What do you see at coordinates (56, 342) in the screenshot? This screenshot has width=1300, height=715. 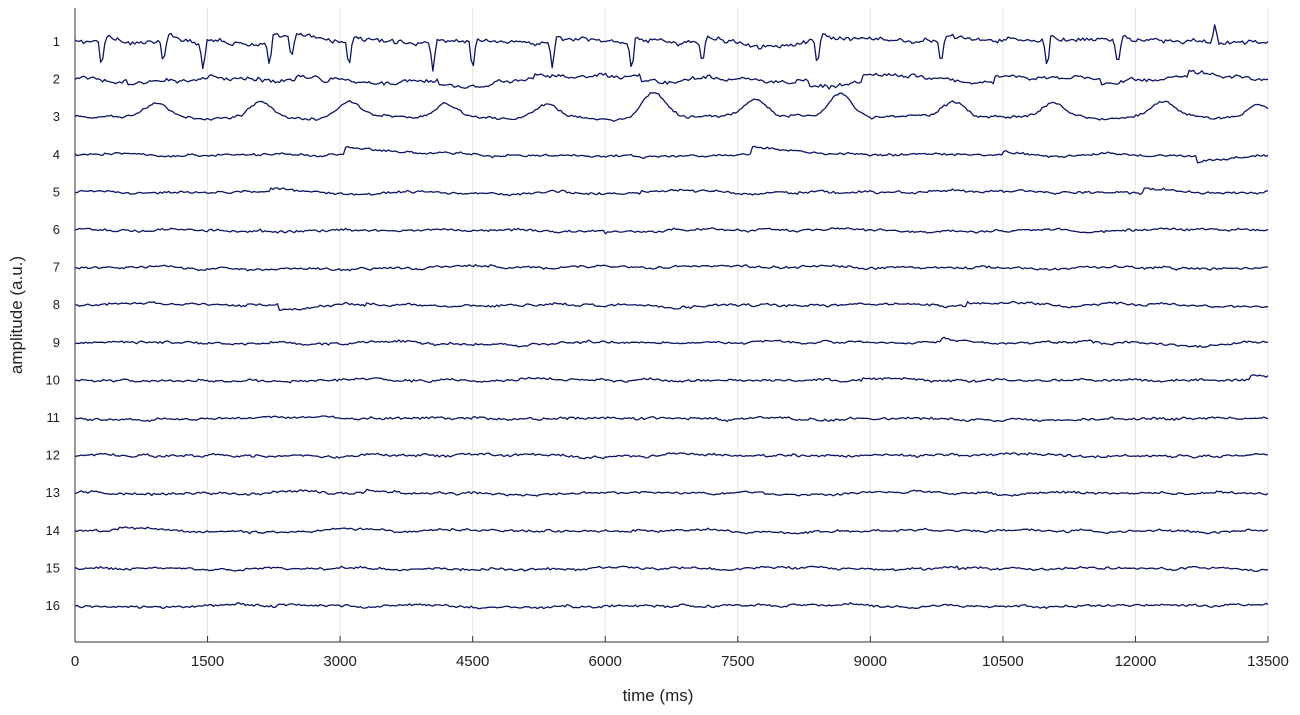 I see `channel-label: 9` at bounding box center [56, 342].